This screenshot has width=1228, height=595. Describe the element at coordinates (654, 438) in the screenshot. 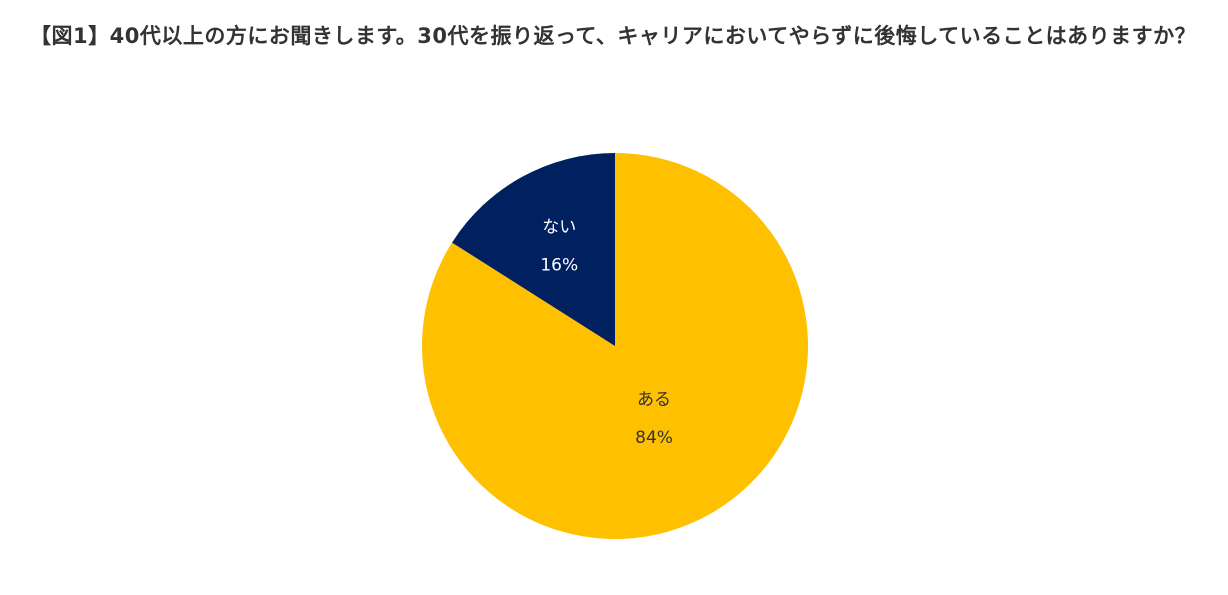

I see `slice-value-label: 84%` at that location.